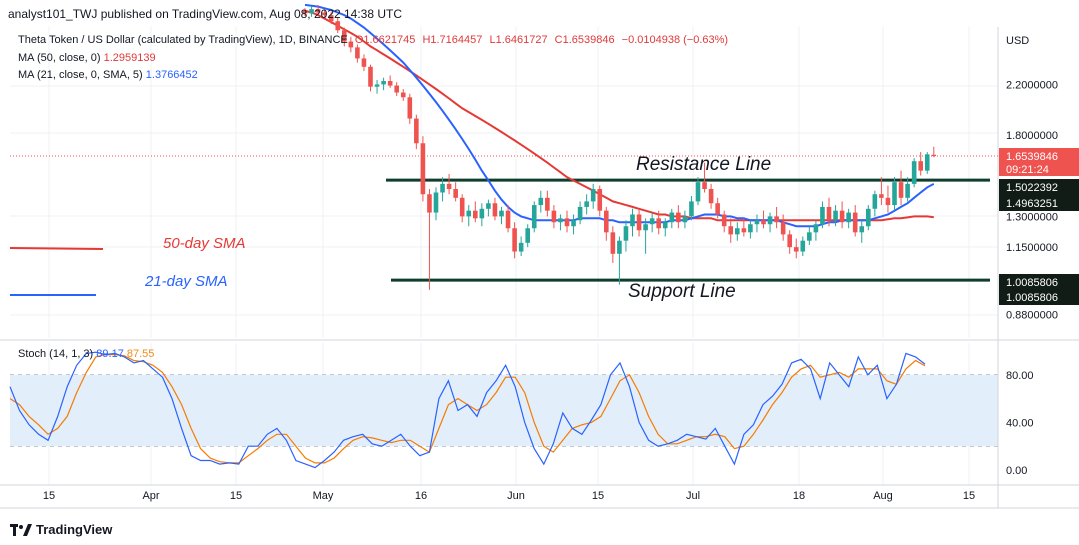  I want to click on time-tick-9: Aug, so click(883, 496).